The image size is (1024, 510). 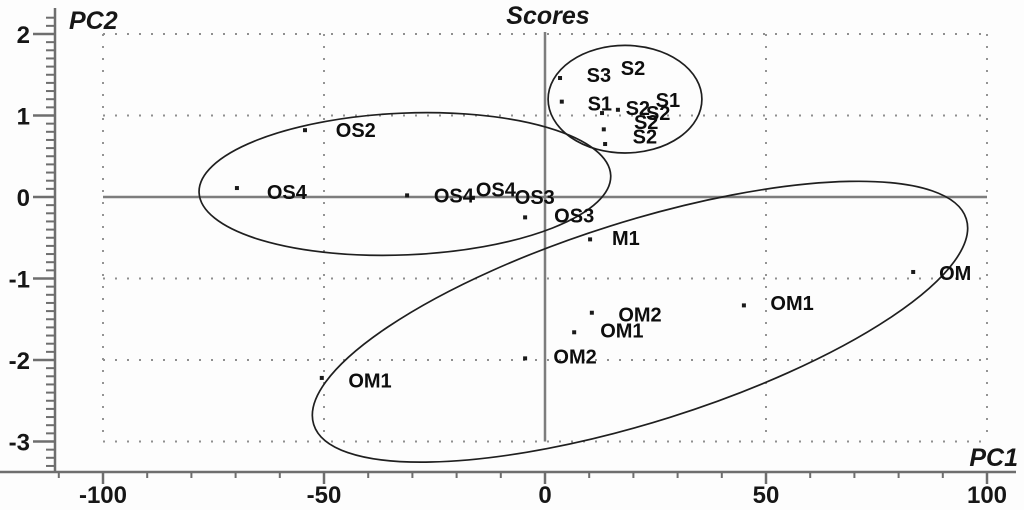 I want to click on x-axis-tick-label: 100, so click(x=987, y=495).